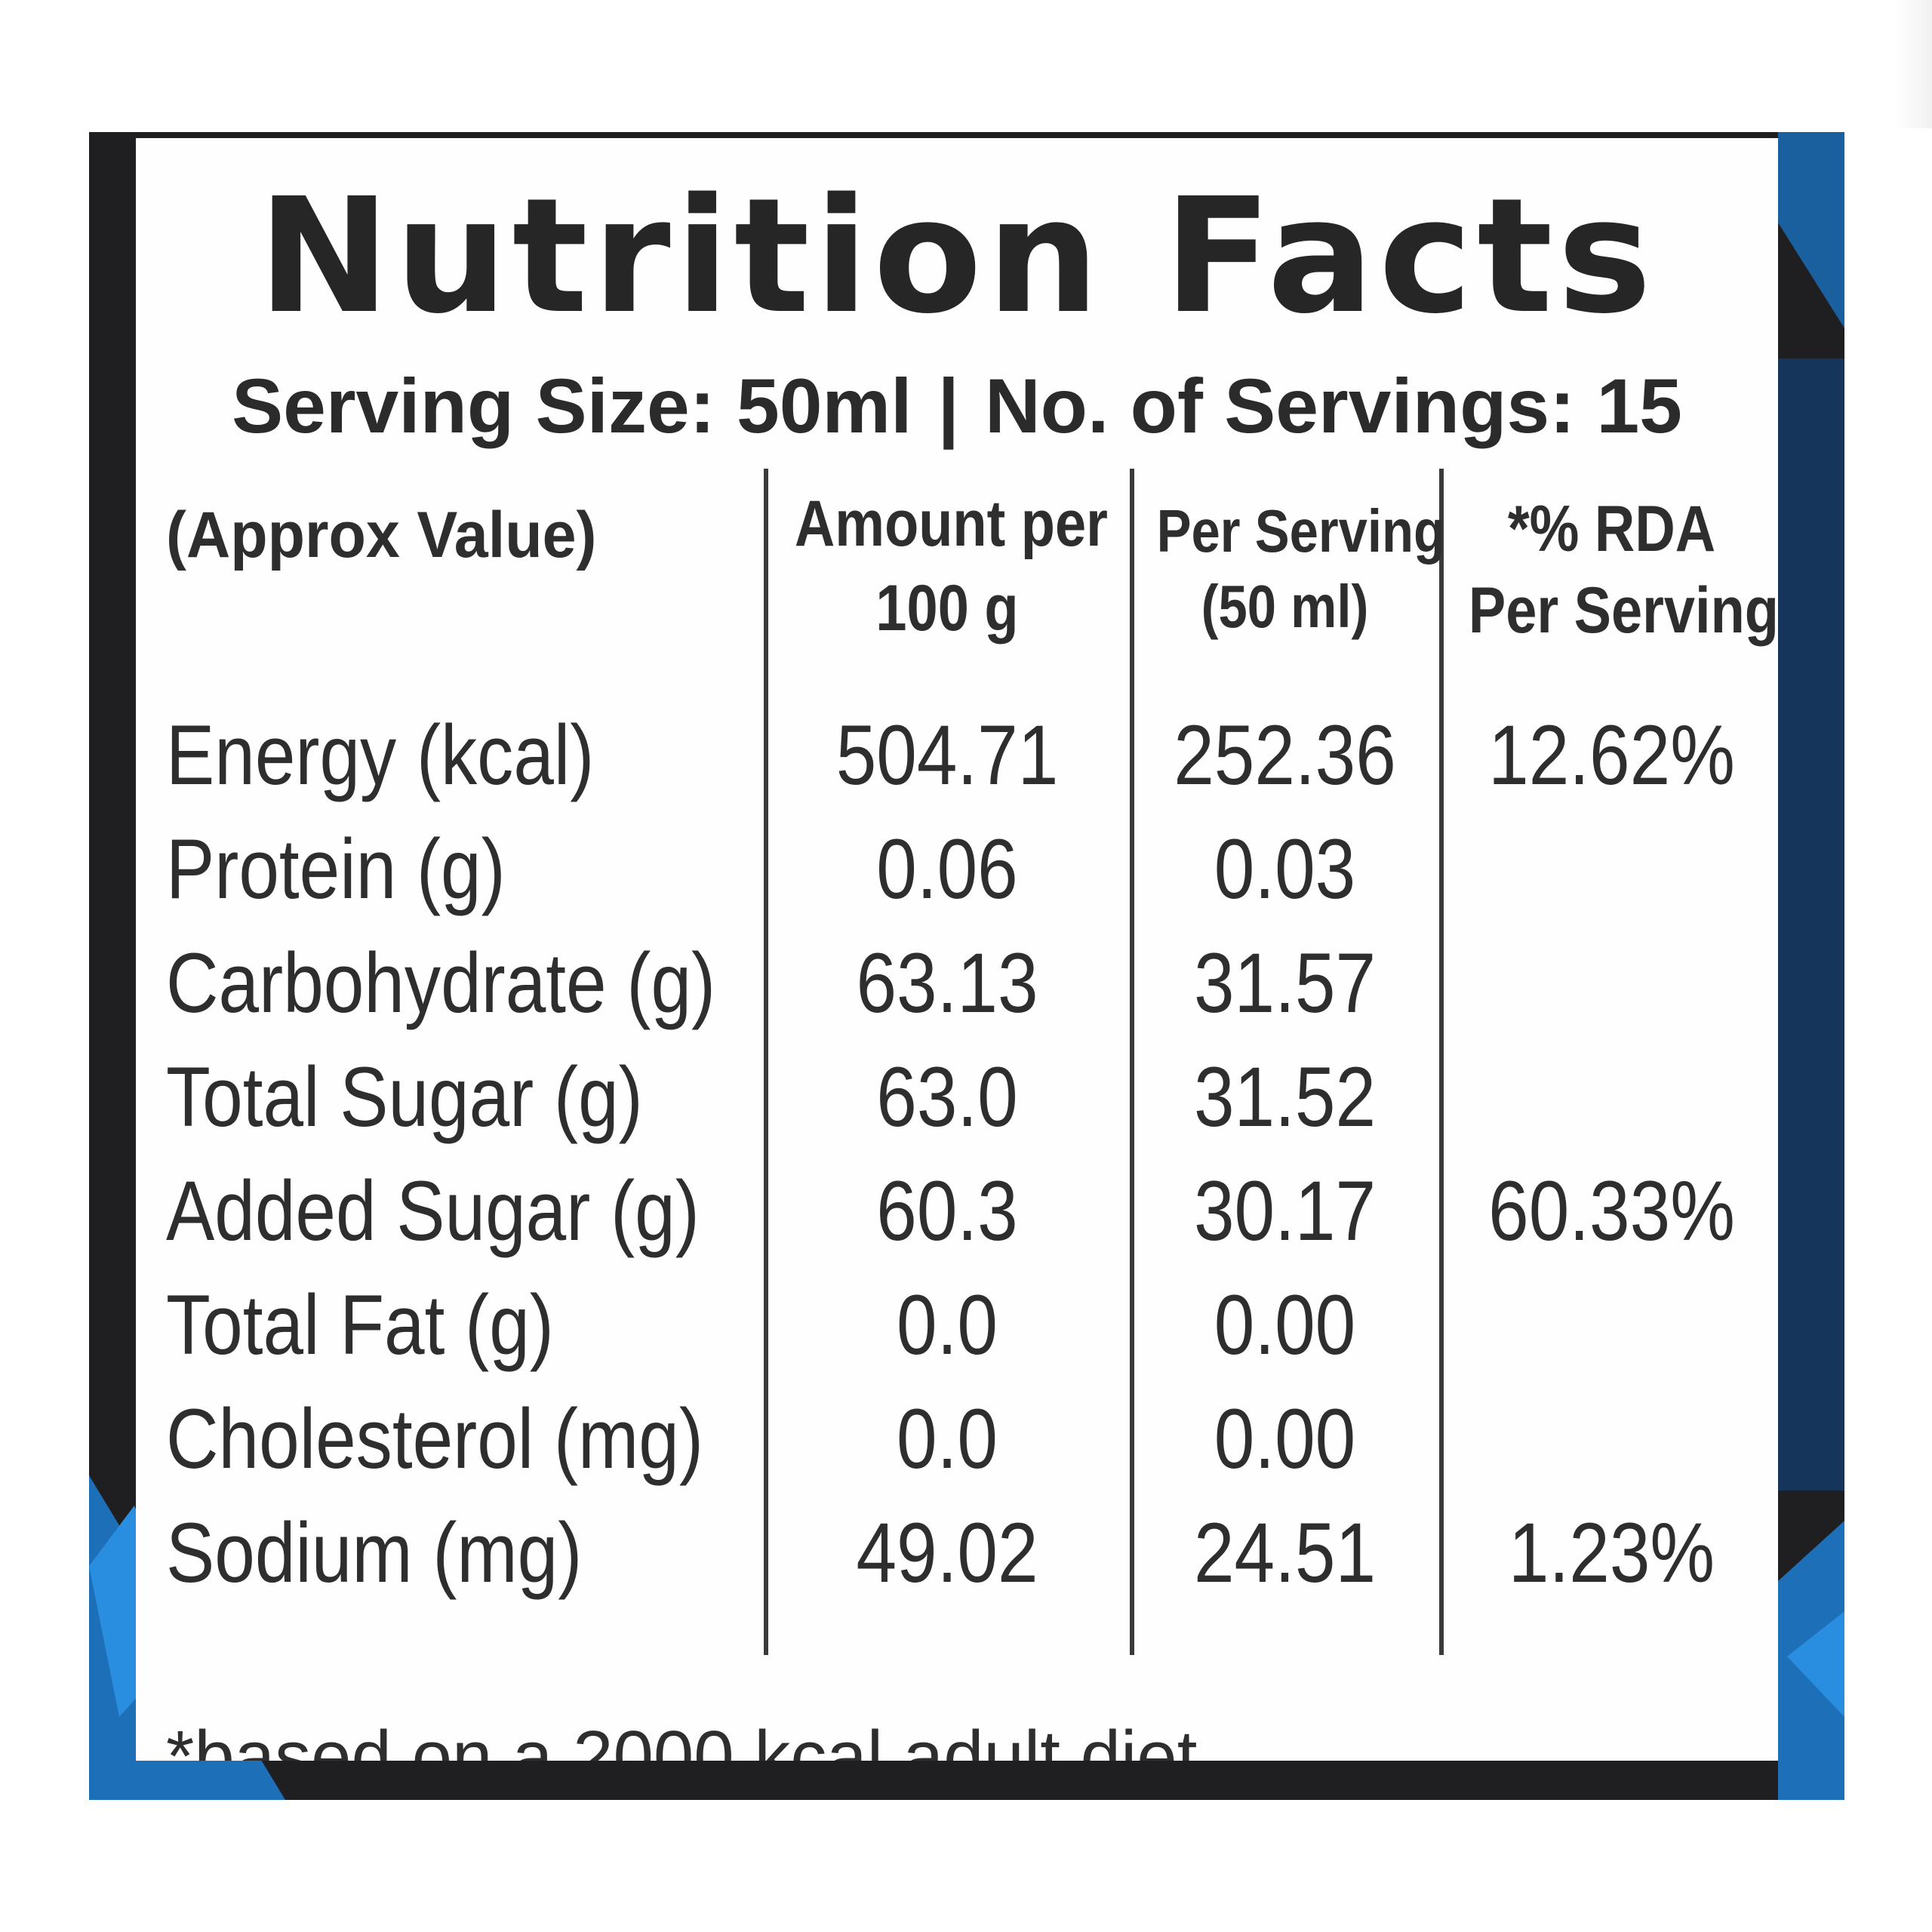 The width and height of the screenshot is (1932, 1932). I want to click on nutrient-name: Total Sugar (g), so click(404, 1097).